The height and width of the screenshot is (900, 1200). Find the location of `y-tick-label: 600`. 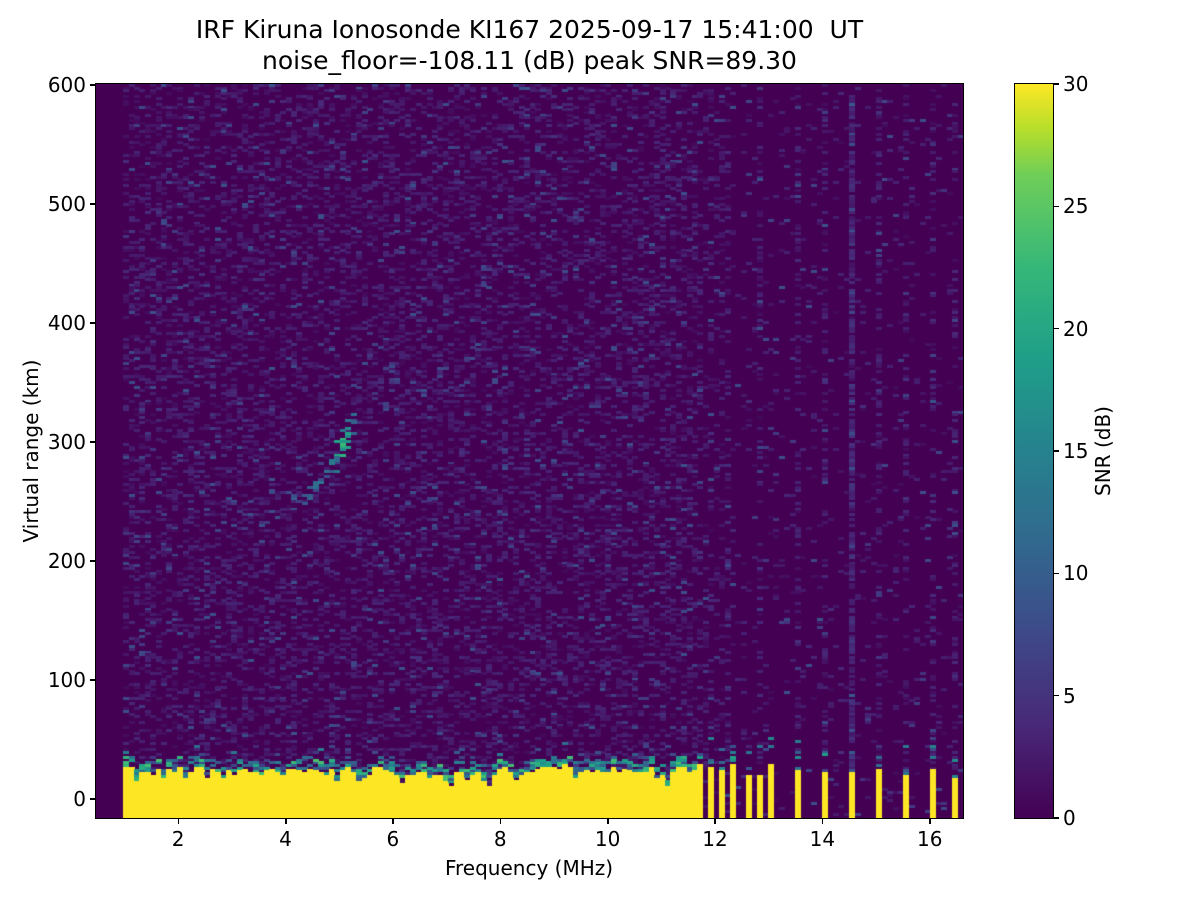

y-tick-label: 600 is located at coordinates (66, 85).